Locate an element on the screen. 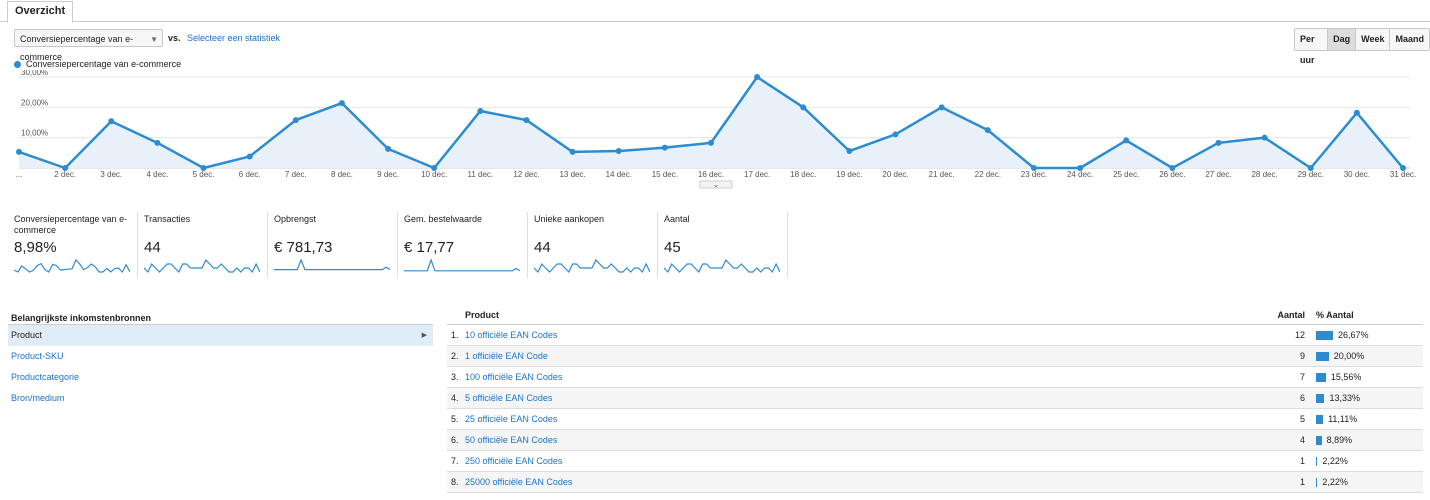 Image resolution: width=1430 pixels, height=500 pixels. scorecard-value: 8,98% is located at coordinates (35, 247).